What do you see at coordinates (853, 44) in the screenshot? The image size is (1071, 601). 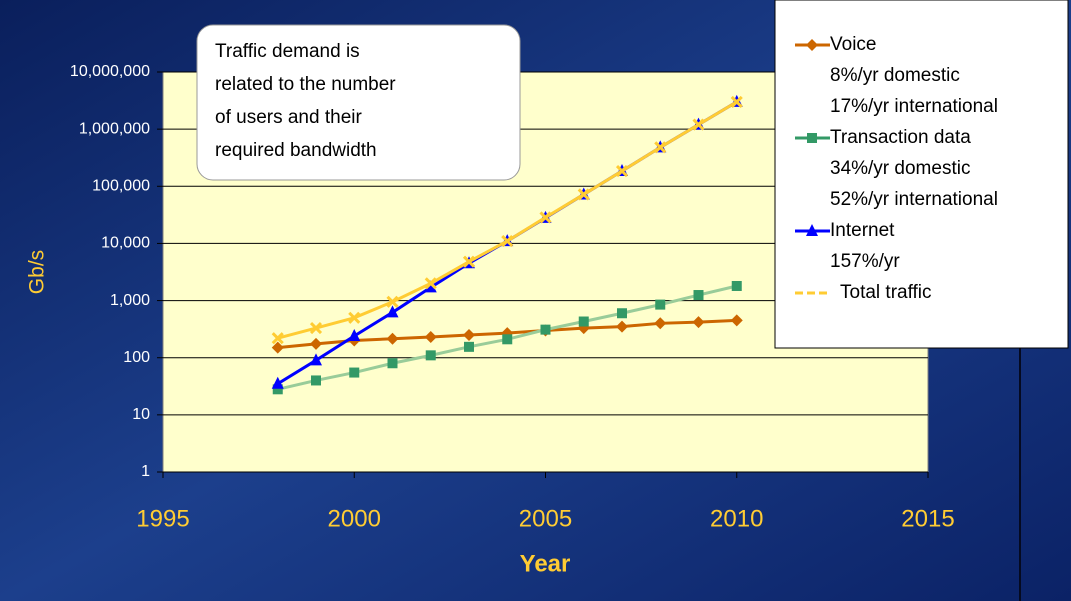 I see `legend-label: Voice` at bounding box center [853, 44].